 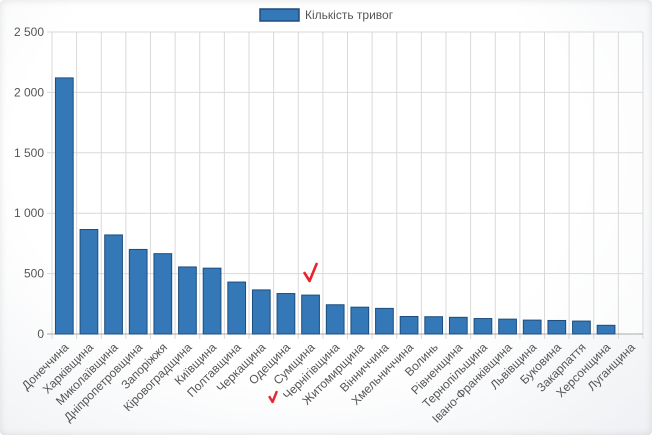 I want to click on y-tick-label: 0, so click(x=40, y=334).